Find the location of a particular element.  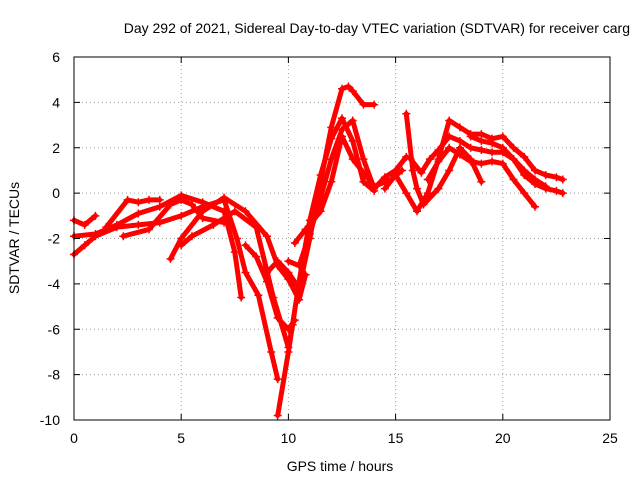

y-tick-label: 2 is located at coordinates (56, 148).